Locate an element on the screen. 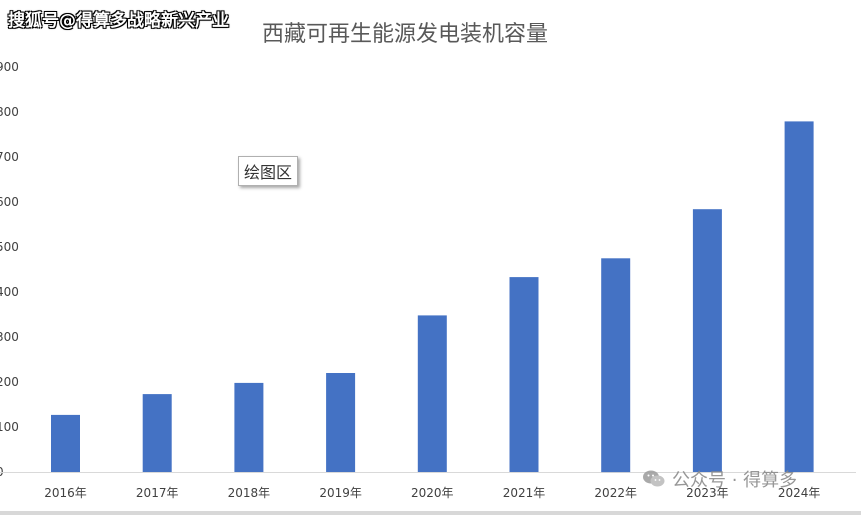 The image size is (861, 515). x-tick-label: 2021年 is located at coordinates (524, 493).